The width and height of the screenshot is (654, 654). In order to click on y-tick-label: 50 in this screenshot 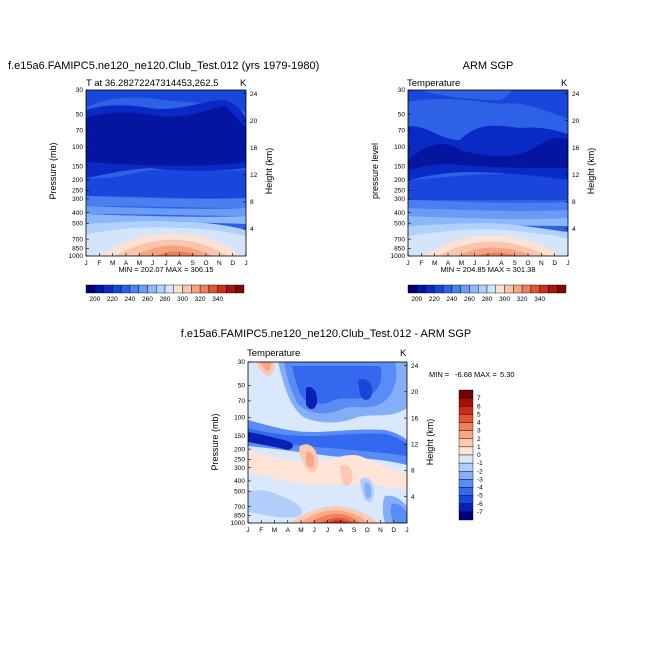, I will do `click(242, 386)`.